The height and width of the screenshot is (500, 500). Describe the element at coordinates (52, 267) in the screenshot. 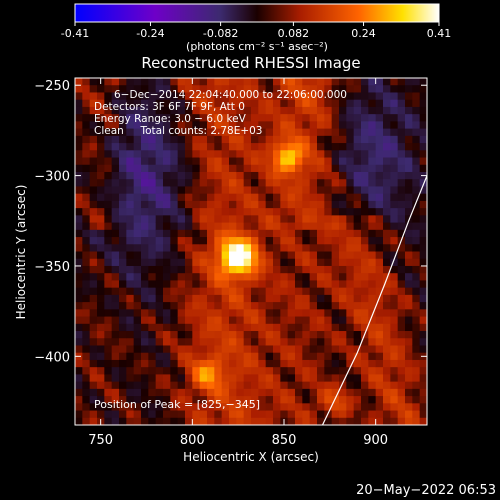

I see `y-tick-label: −350` at that location.